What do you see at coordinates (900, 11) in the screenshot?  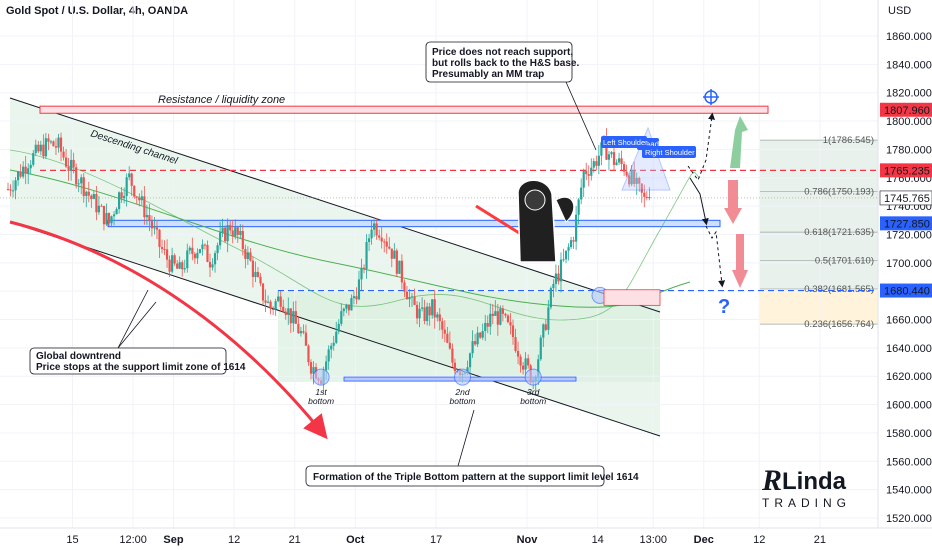 I see `currency-label: USD` at bounding box center [900, 11].